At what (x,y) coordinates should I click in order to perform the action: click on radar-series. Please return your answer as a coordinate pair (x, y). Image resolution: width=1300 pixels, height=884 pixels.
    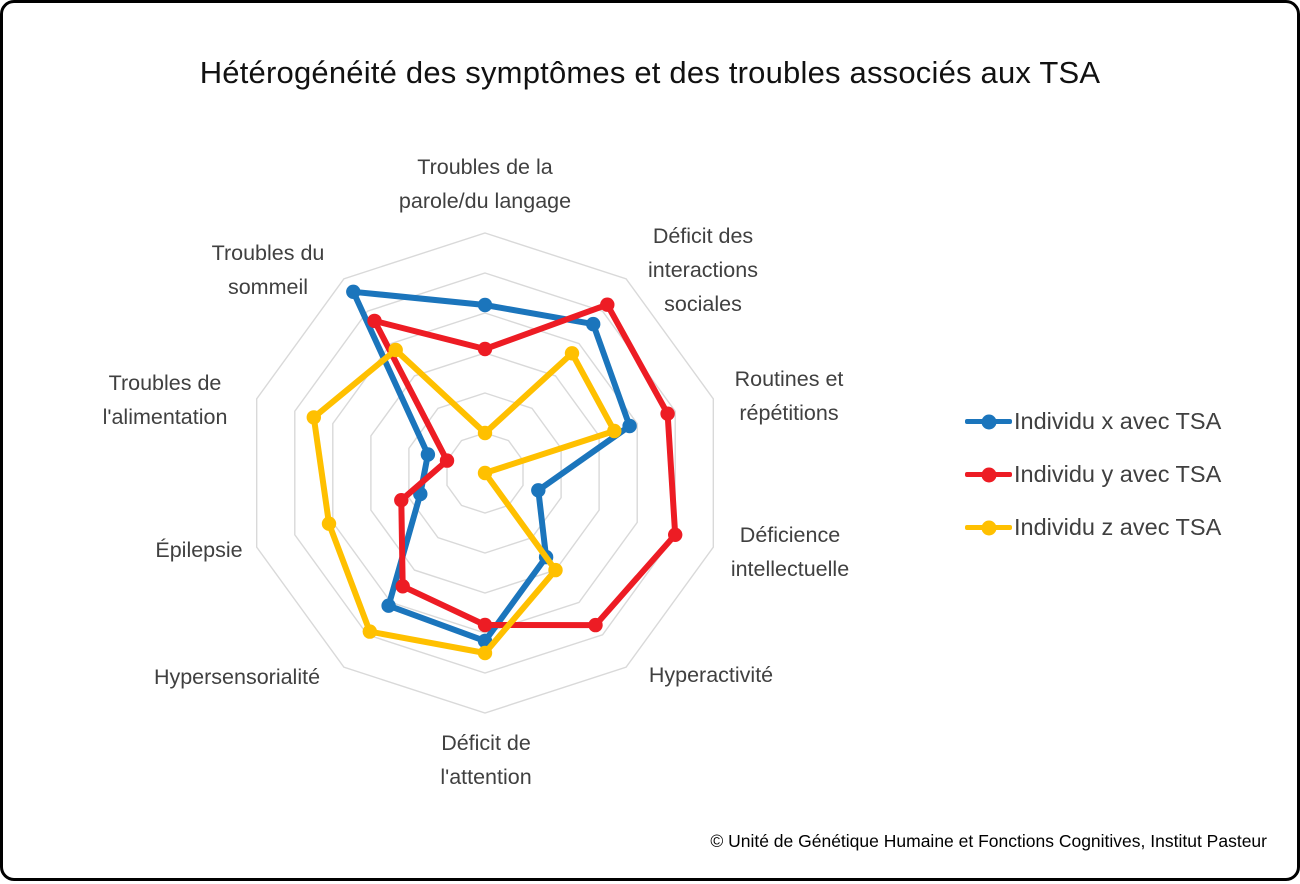
    Looking at the image, I should click on (494, 472).